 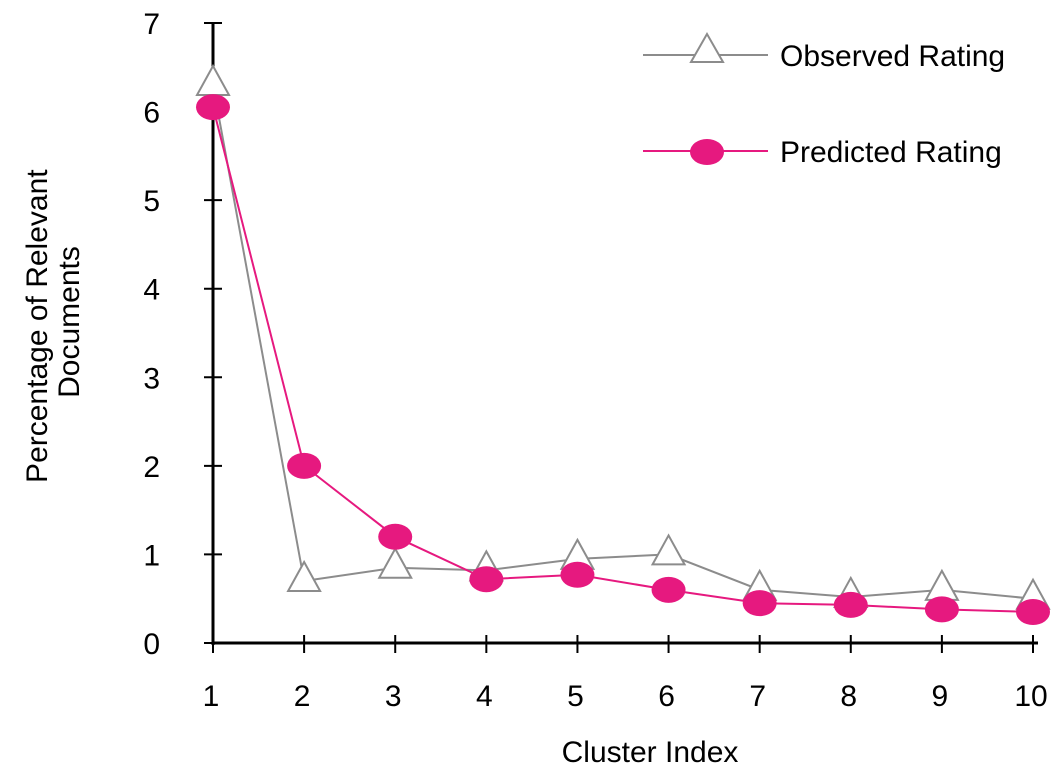 What do you see at coordinates (940, 696) in the screenshot?
I see `x-tick-label: 9` at bounding box center [940, 696].